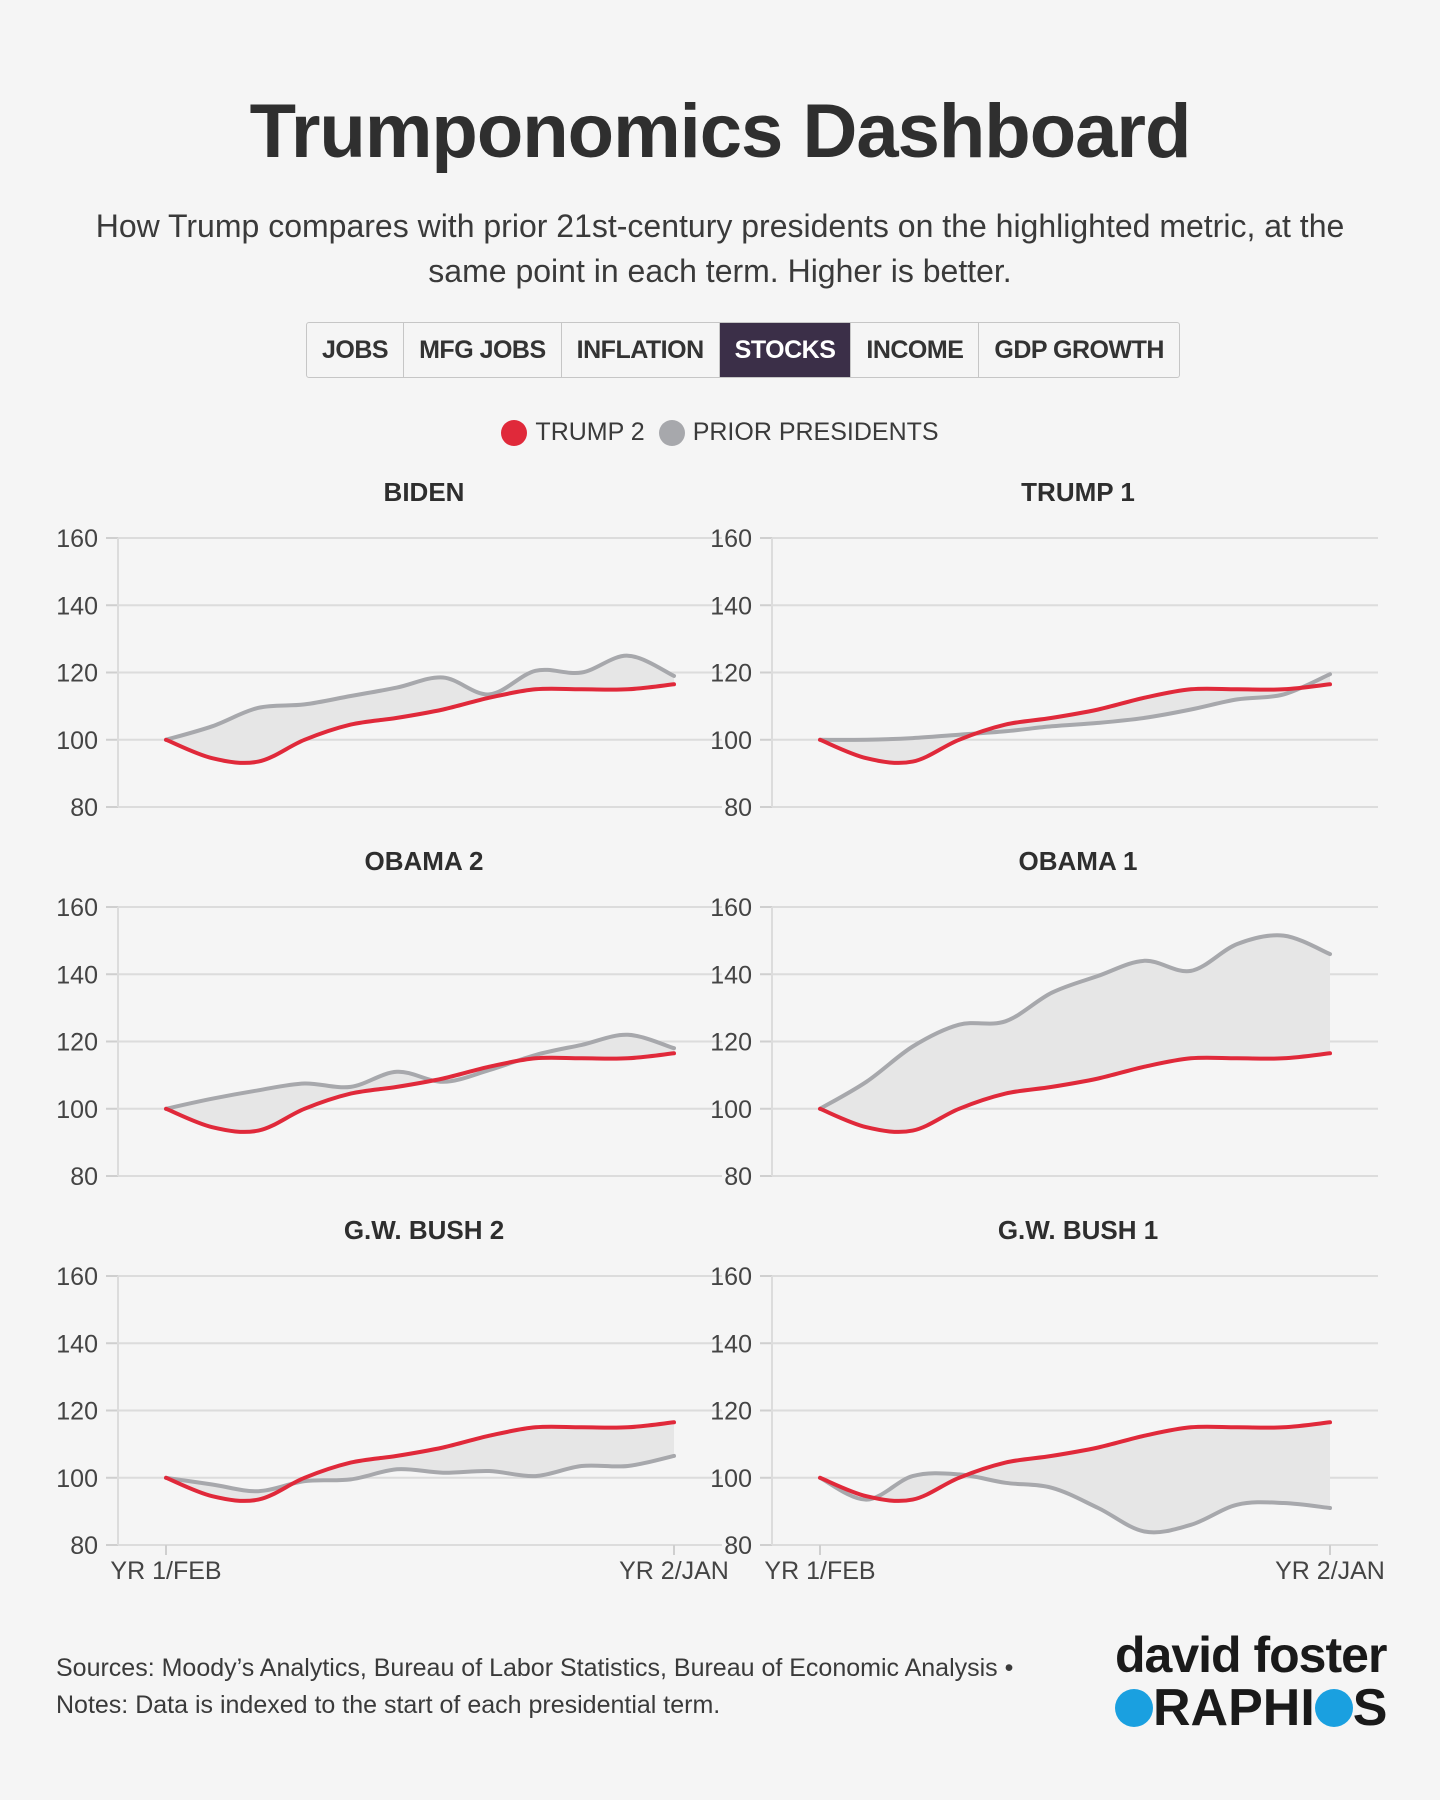 This screenshot has height=1800, width=1440. I want to click on panel-title: OBAMA 1, so click(1078, 861).